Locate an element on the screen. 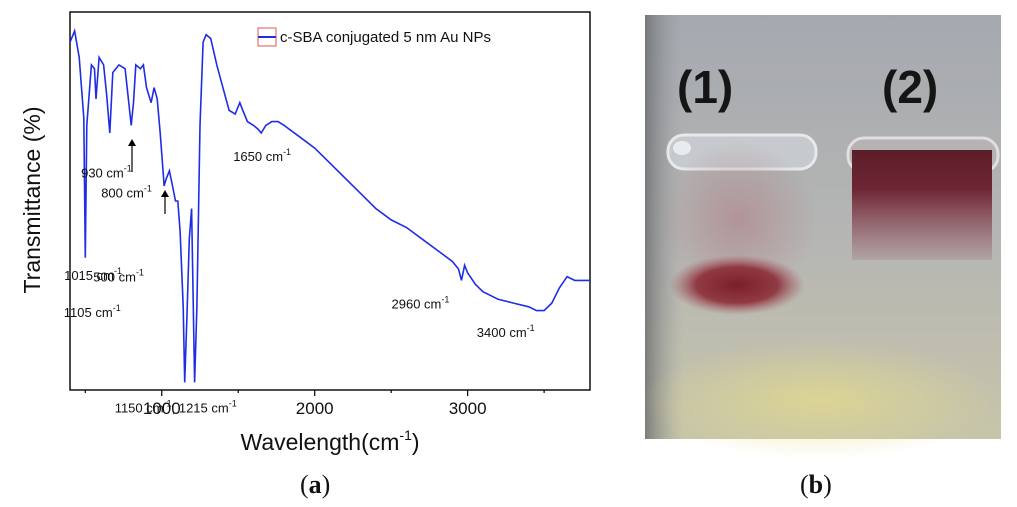 This screenshot has width=1017, height=507. sample-1-haze is located at coordinates (738, 220).